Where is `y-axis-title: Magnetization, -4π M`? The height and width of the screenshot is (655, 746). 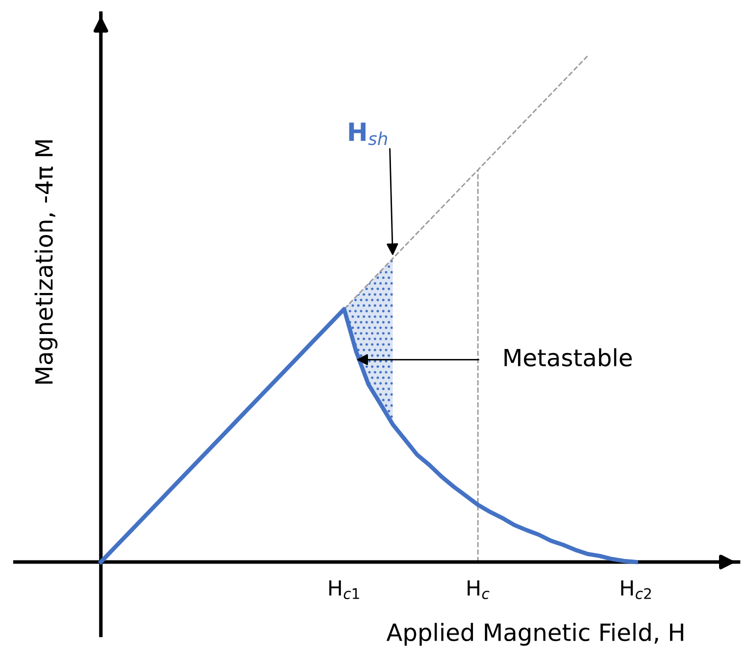 y-axis-title: Magnetization, -4π M is located at coordinates (46, 262).